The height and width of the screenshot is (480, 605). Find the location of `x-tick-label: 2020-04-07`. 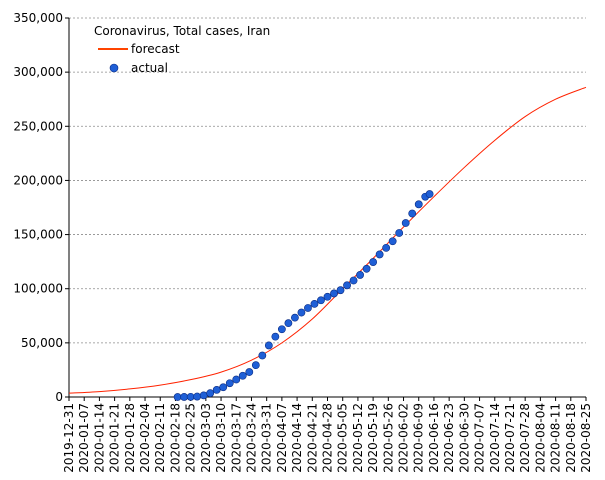

x-tick-label: 2020-04-07 is located at coordinates (282, 438).